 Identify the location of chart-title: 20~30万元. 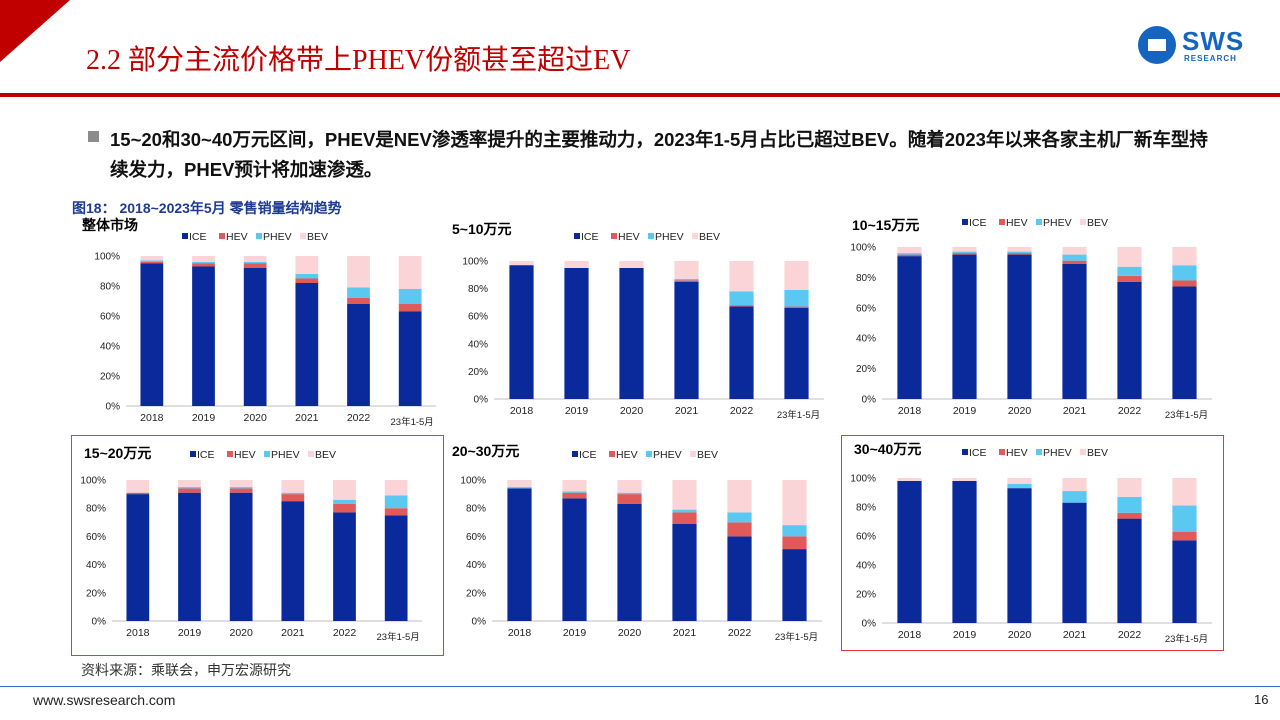
(485, 451).